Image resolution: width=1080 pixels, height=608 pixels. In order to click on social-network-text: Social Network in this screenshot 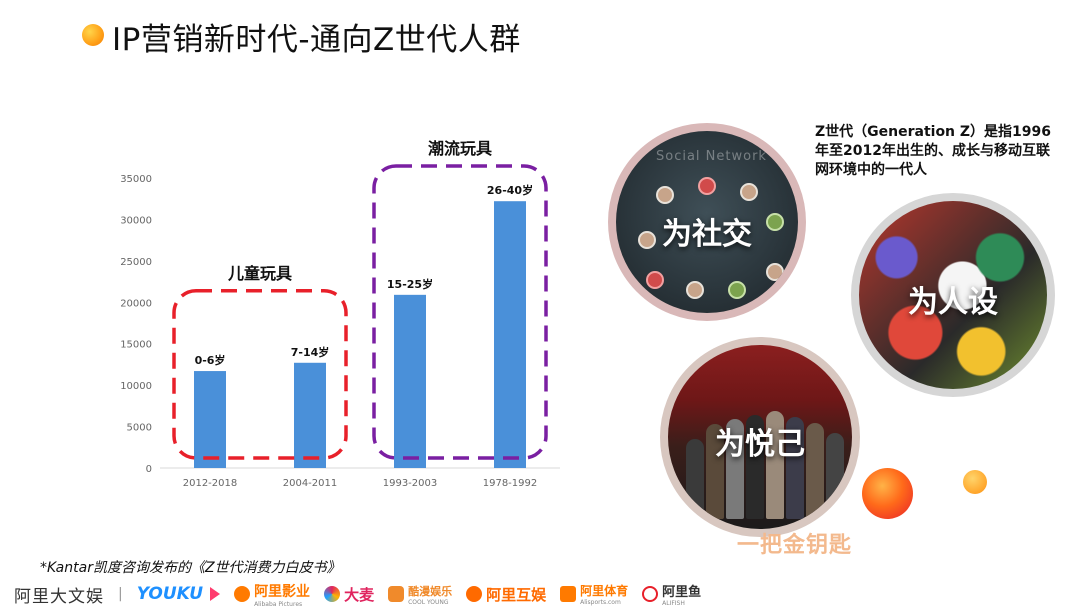, I will do `click(711, 156)`.